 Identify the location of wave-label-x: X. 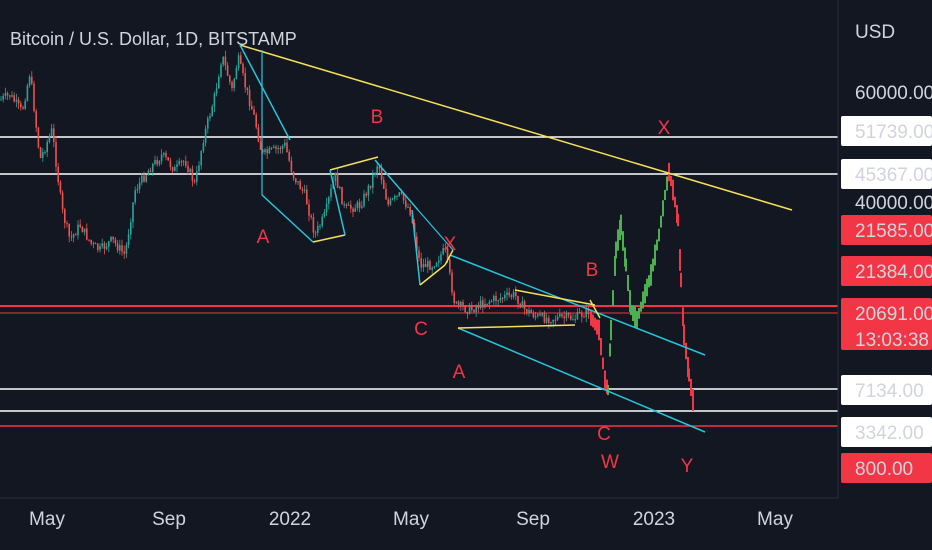
(450, 244).